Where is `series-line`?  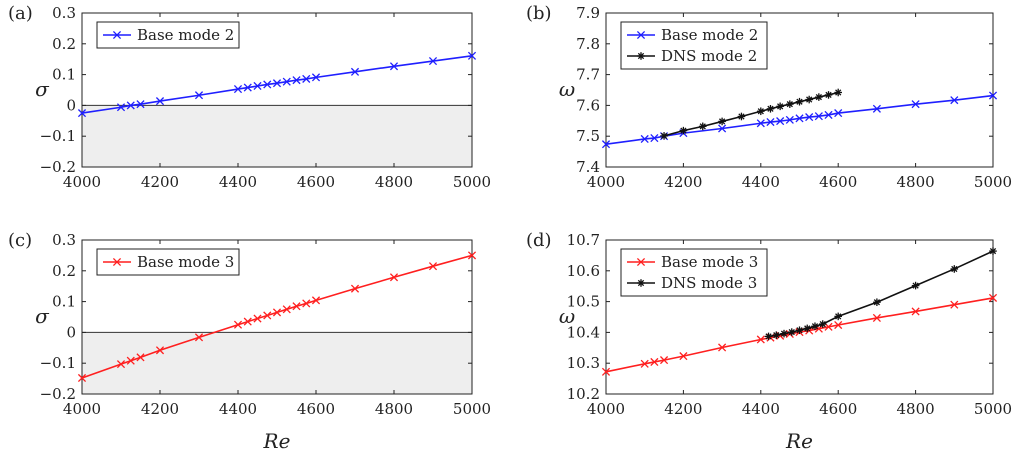
series-line is located at coordinates (881, 294).